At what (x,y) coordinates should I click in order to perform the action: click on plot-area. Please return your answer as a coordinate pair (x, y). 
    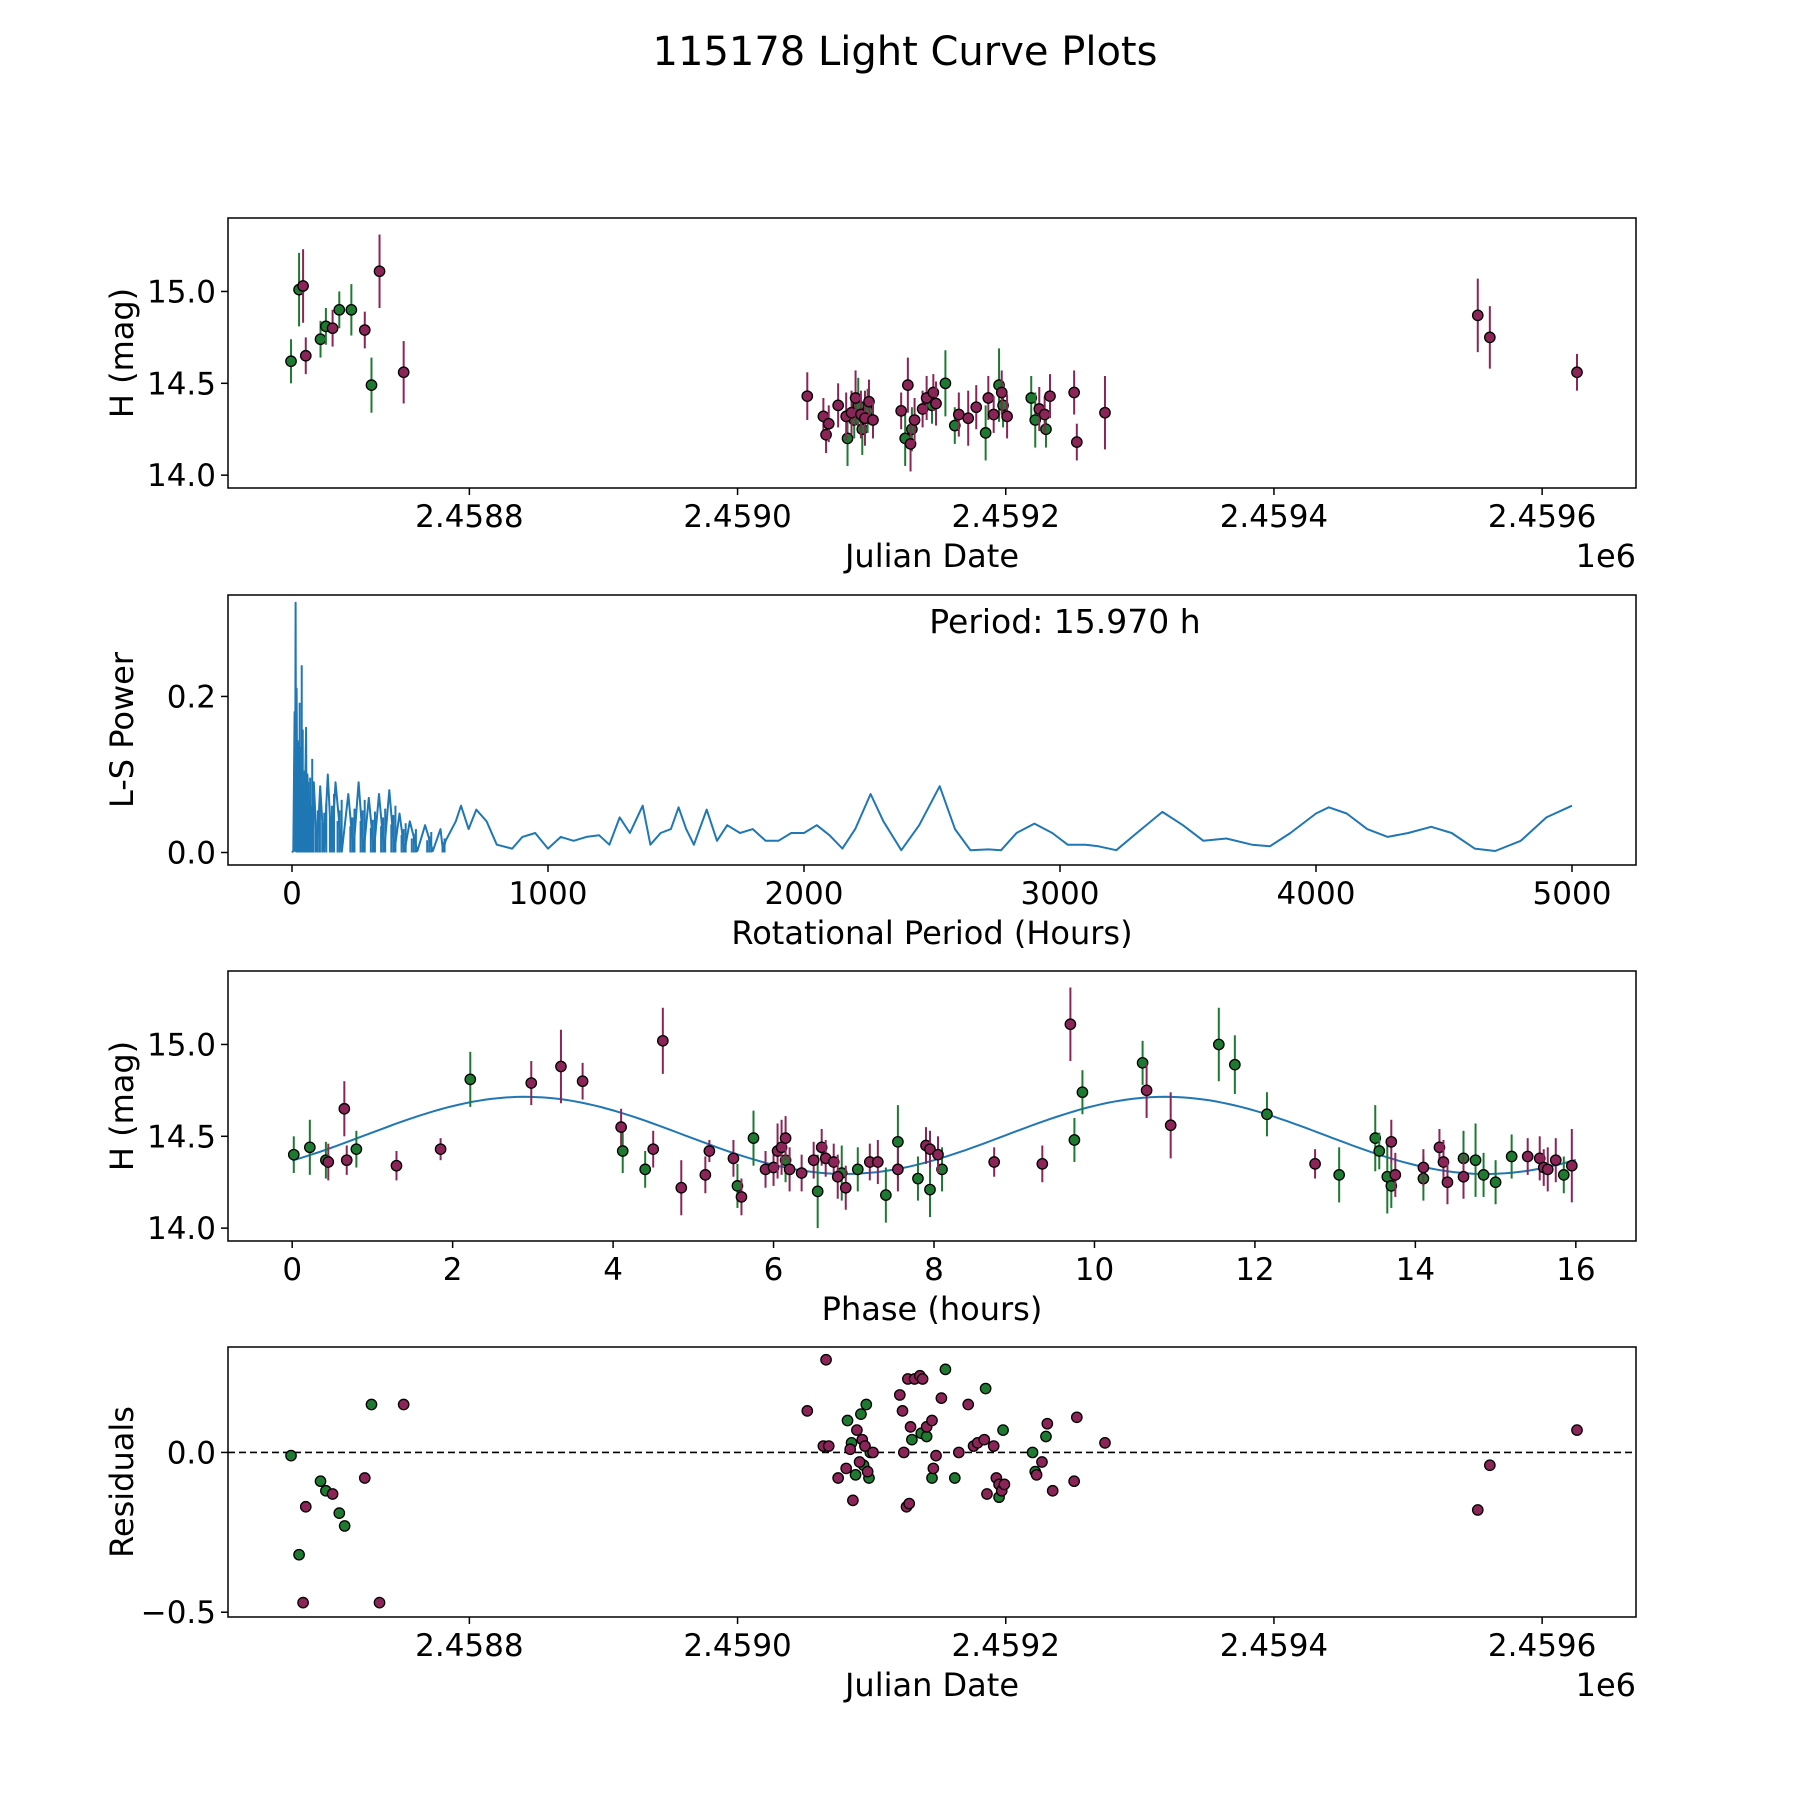
    Looking at the image, I should click on (934, 353).